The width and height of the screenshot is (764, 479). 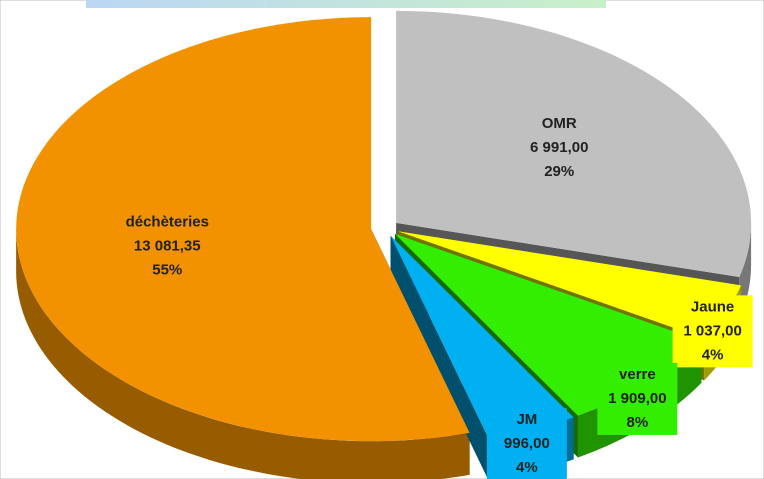 I want to click on data-label: 1 909,00, so click(x=637, y=398).